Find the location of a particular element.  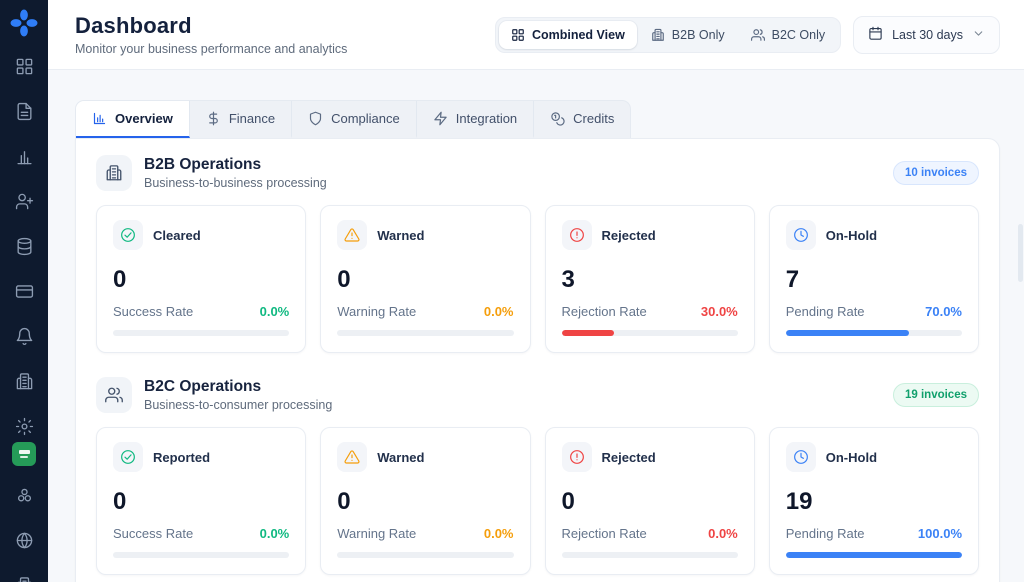

stat-card-cleared: Cleared 0 Success Rate 0.0% is located at coordinates (201, 279).